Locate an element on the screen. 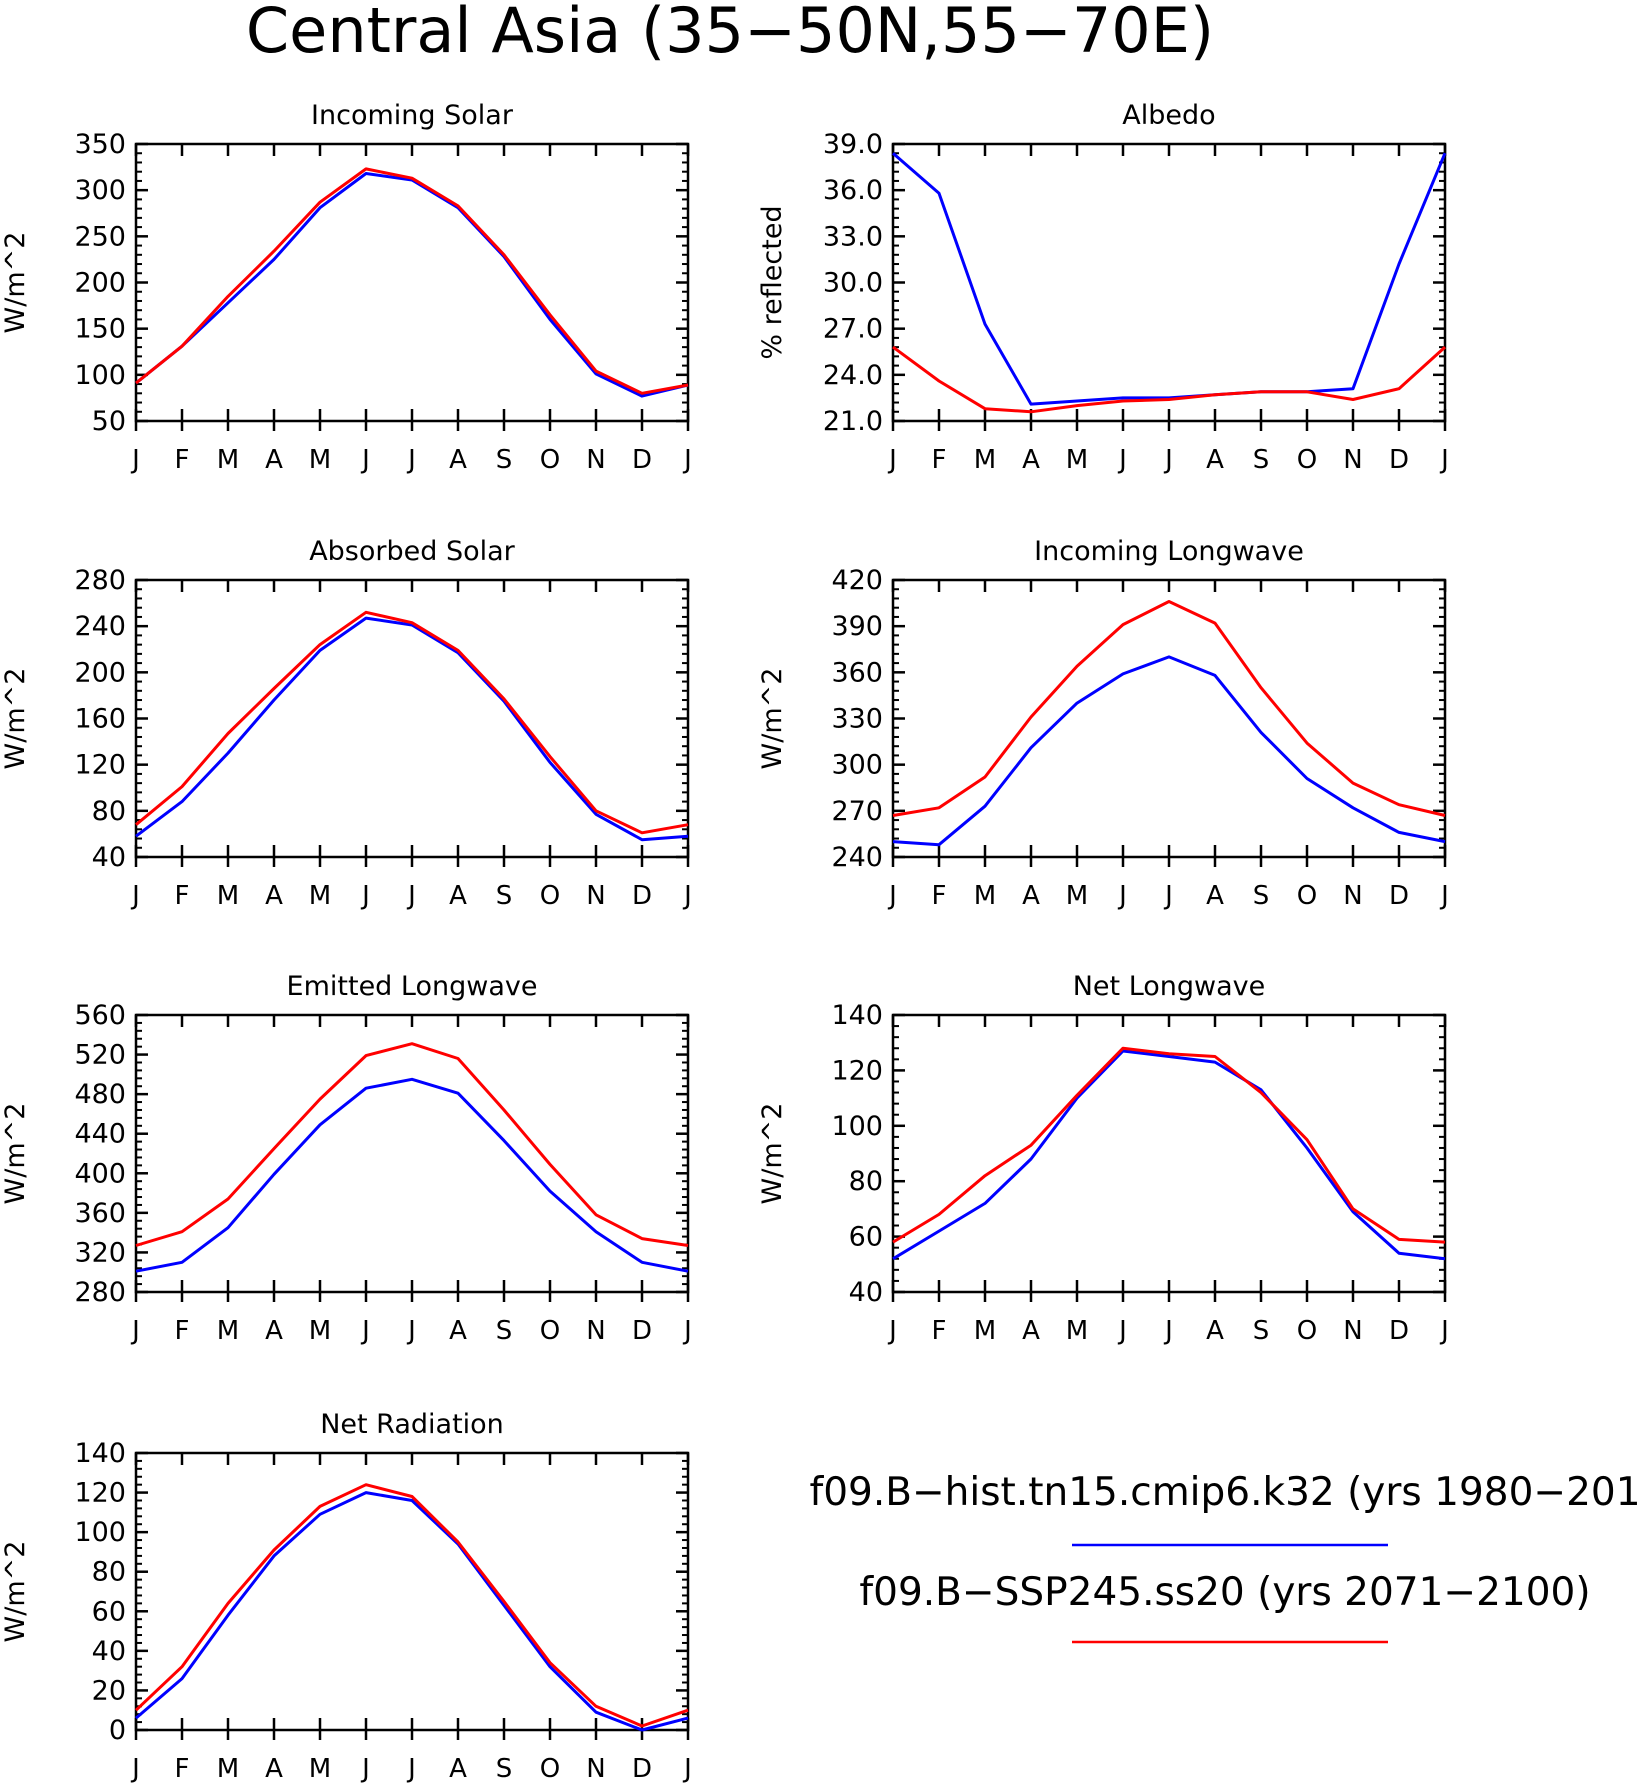  y-tick-label: 440 is located at coordinates (100, 1134).